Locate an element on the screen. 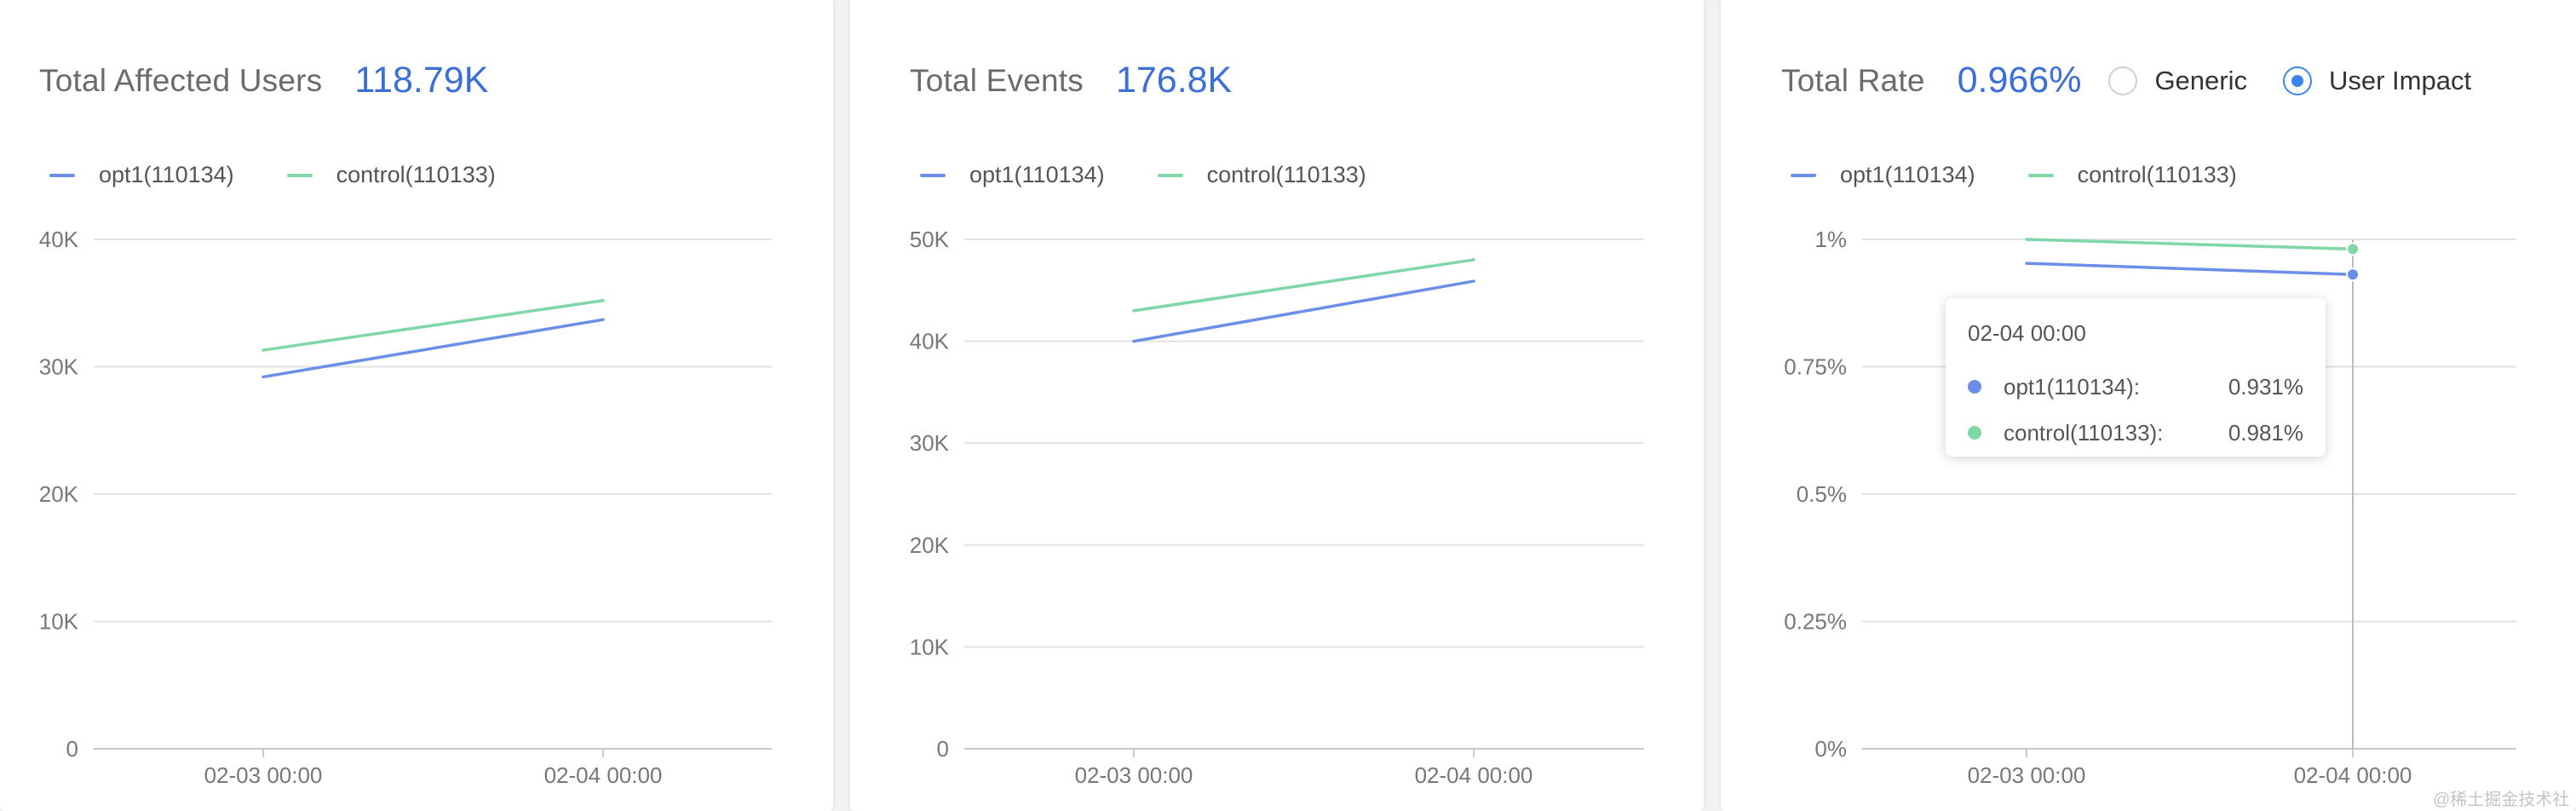 Image resolution: width=2576 pixels, height=811 pixels. tooltip-series-value: 0.931% is located at coordinates (2266, 386).